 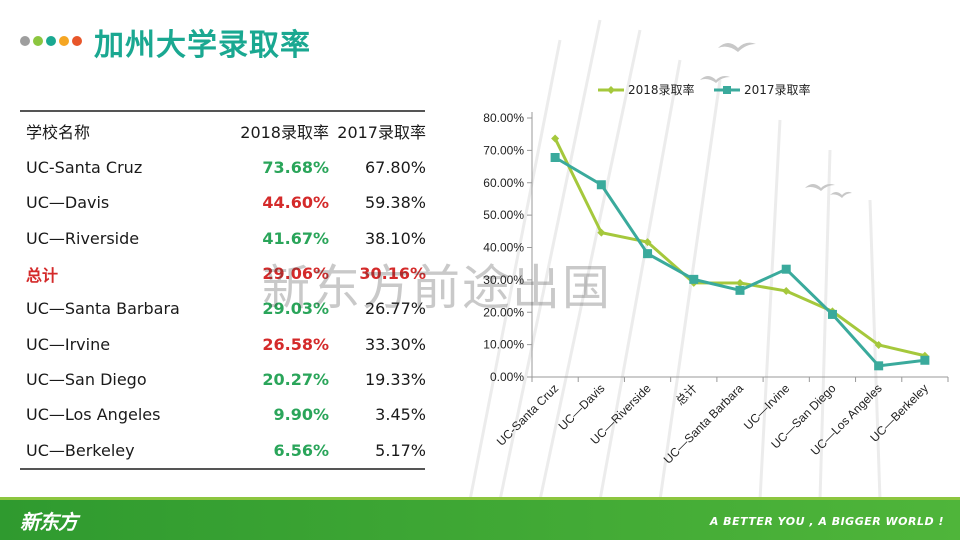 I want to click on y-tick-label: 50.00%, so click(x=503, y=215).